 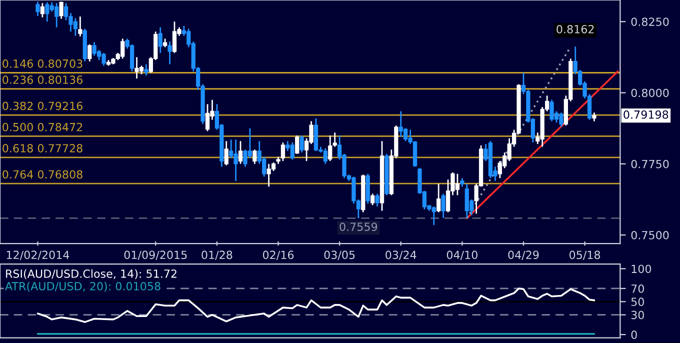 What do you see at coordinates (155, 255) in the screenshot?
I see `x-tick-label: 01/09/2015` at bounding box center [155, 255].